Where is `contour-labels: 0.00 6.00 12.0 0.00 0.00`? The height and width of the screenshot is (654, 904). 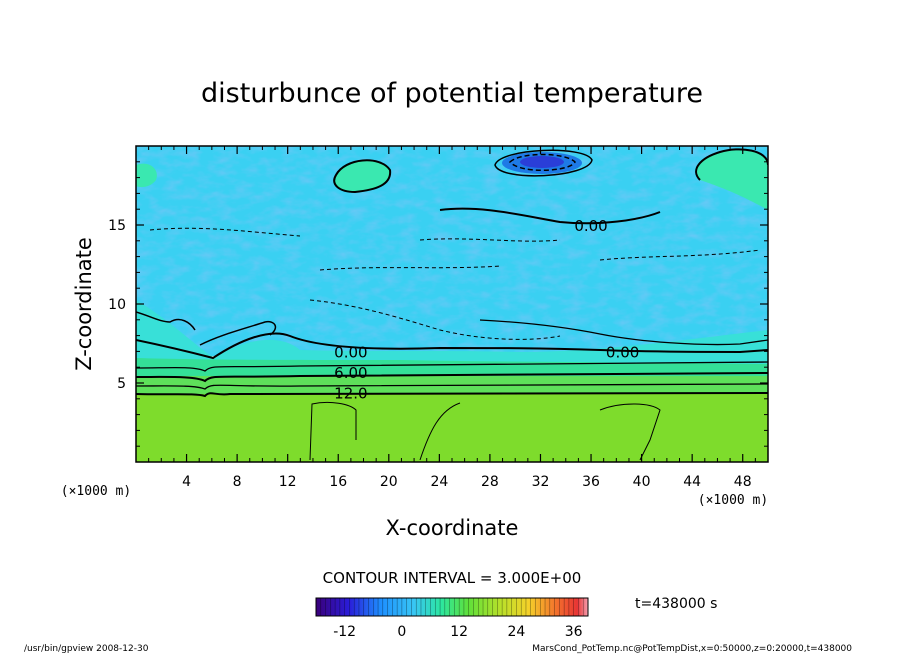
contour-labels: 0.00 6.00 12.0 0.00 0.00 is located at coordinates (486, 309).